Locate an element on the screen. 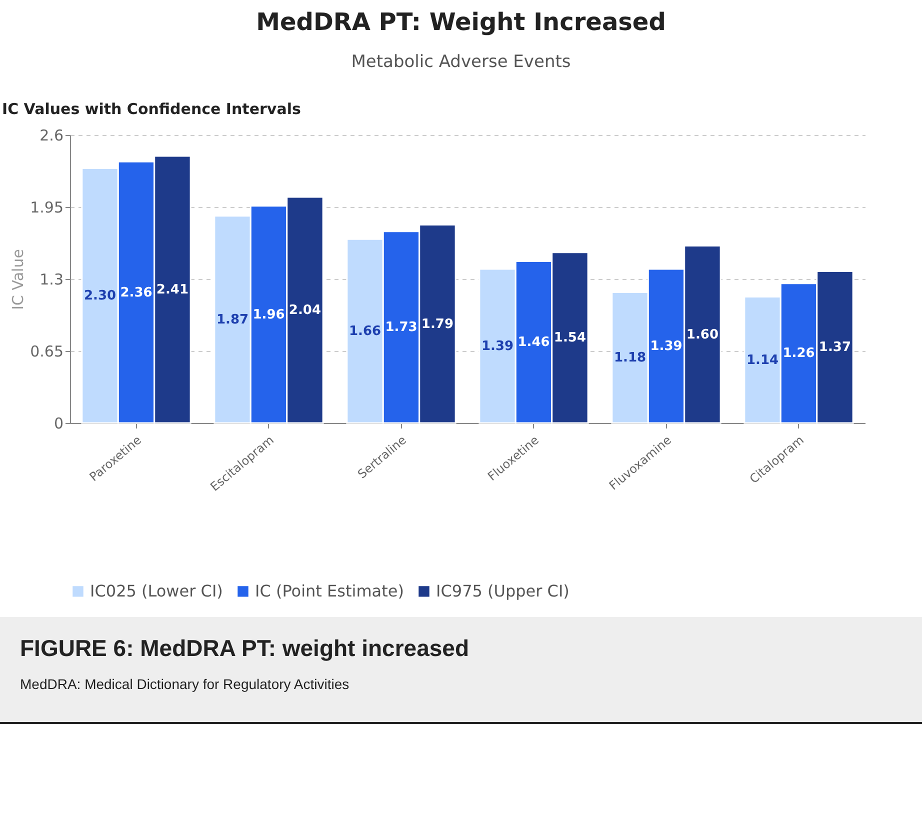 This screenshot has height=819, width=922. data-label: 2.41 is located at coordinates (172, 290).